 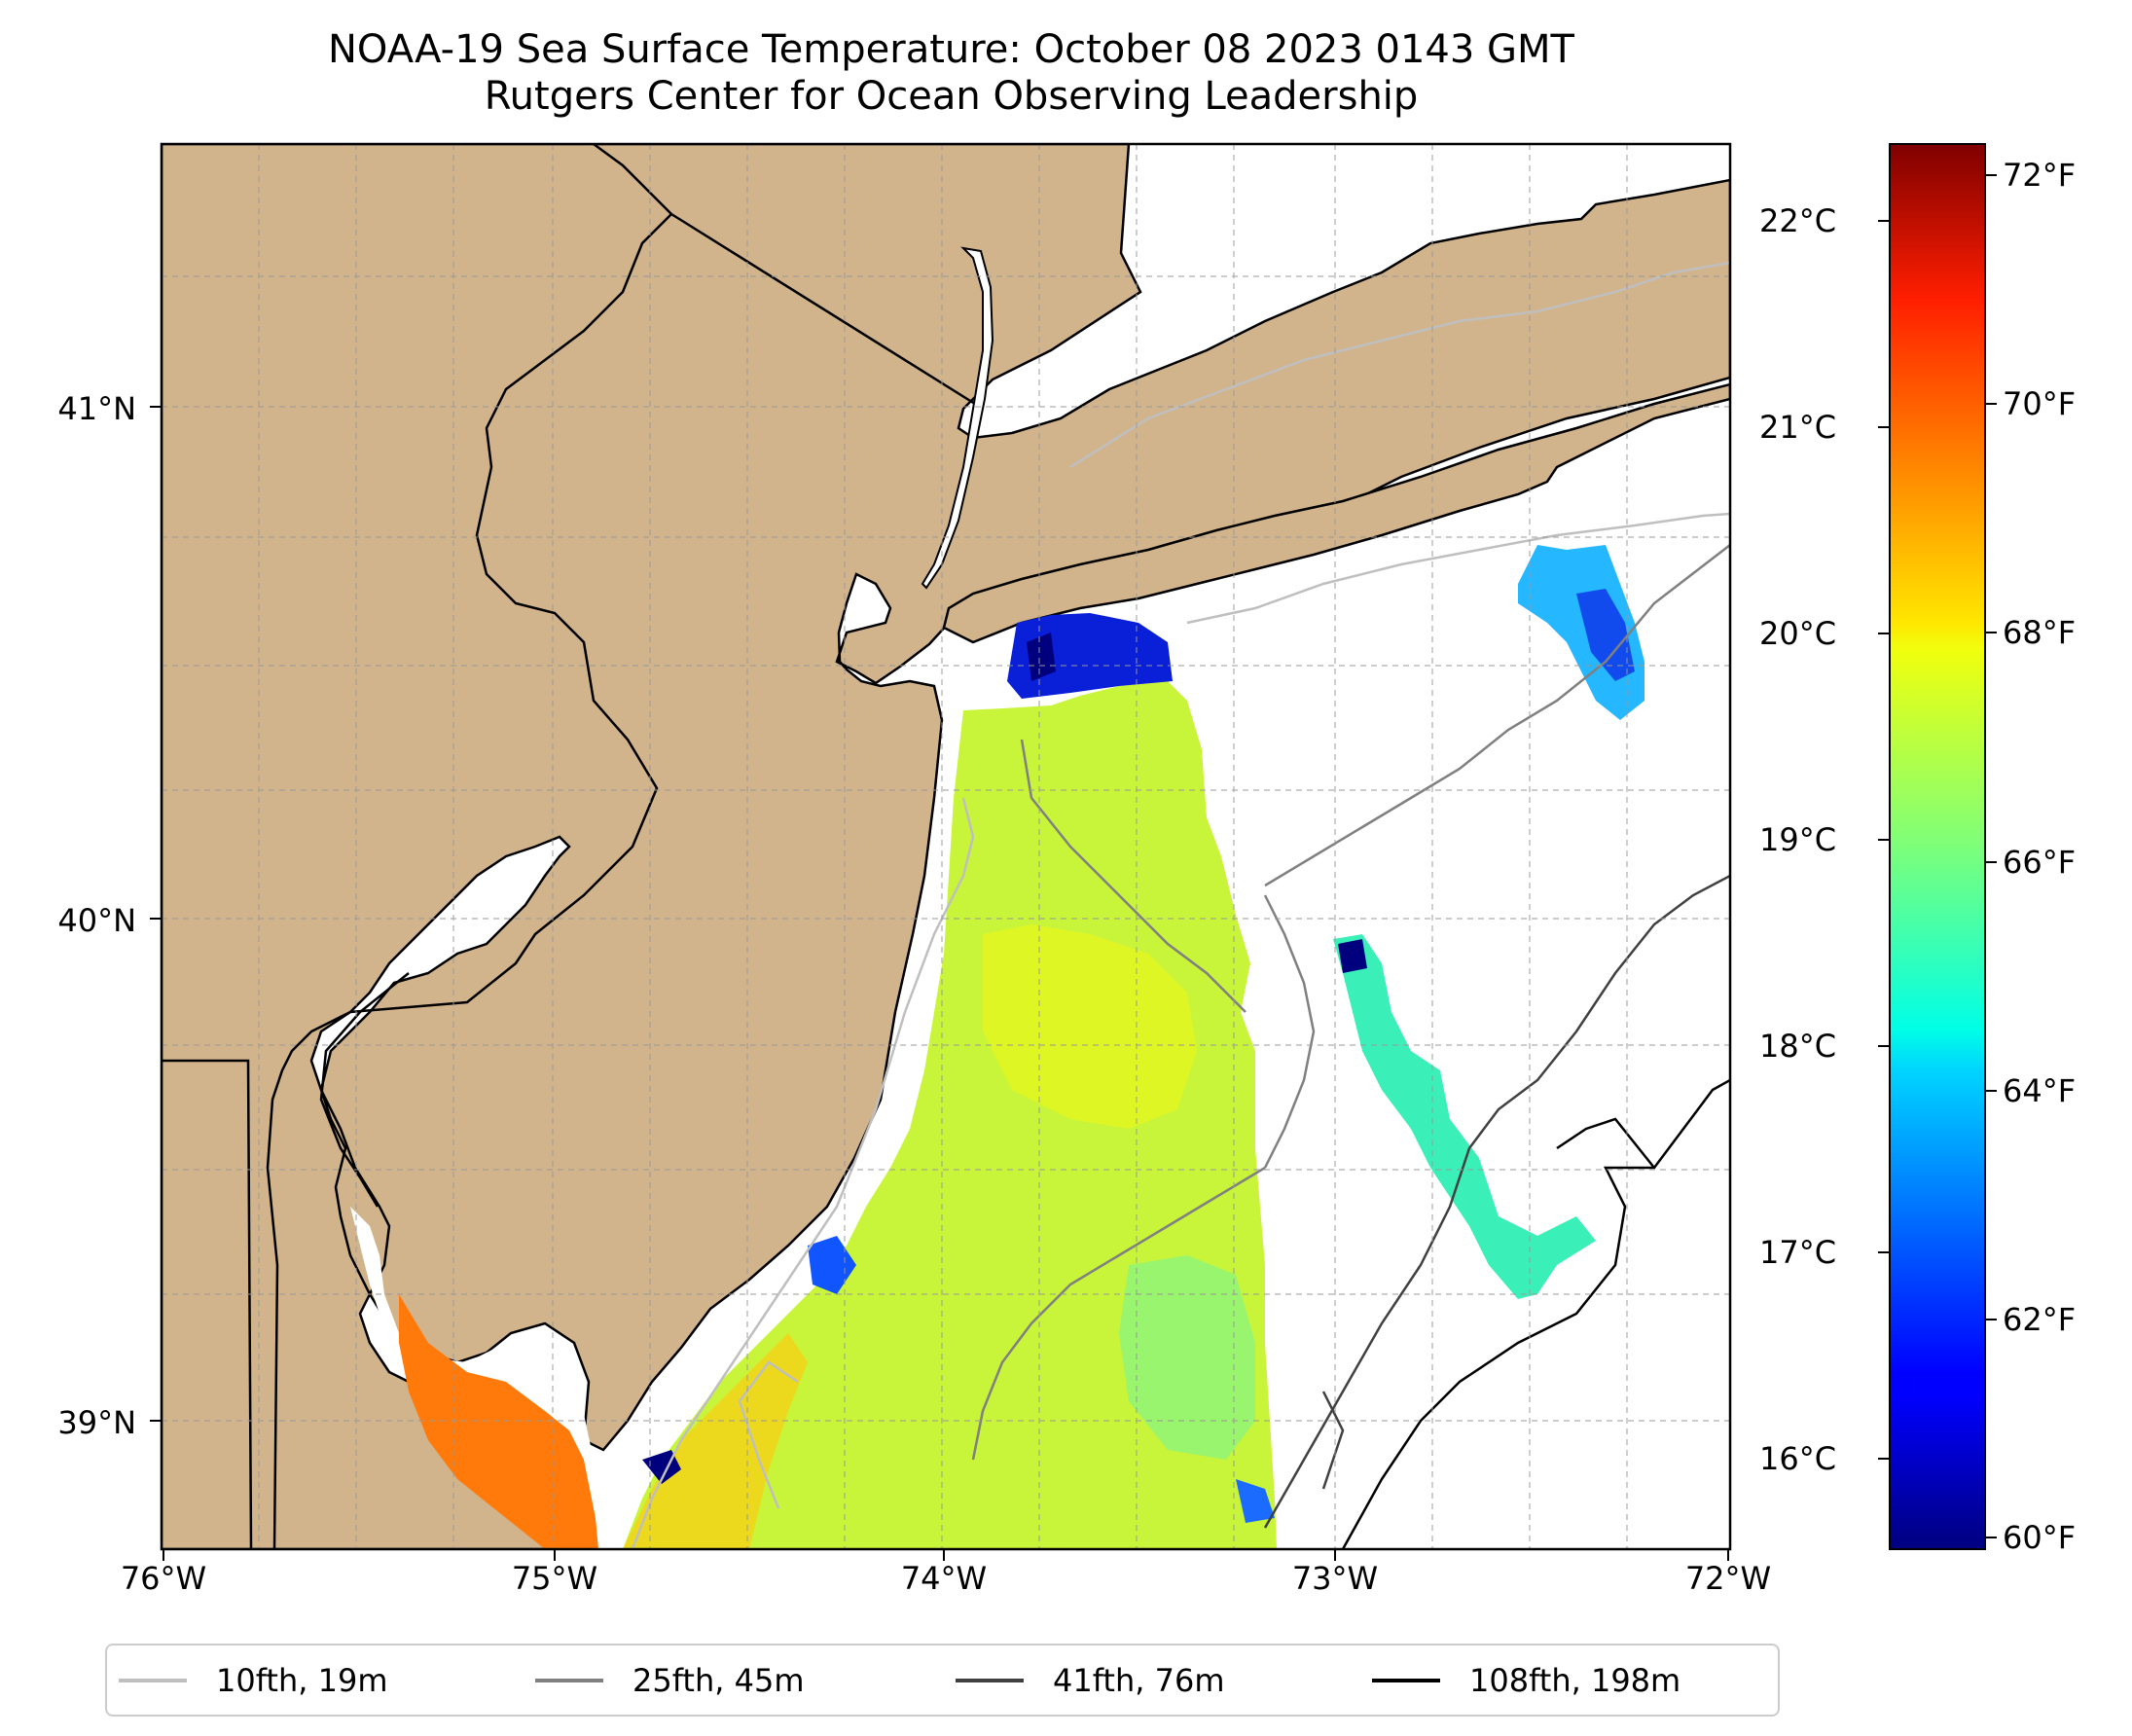 I want to click on y-tick-label: 40°N, so click(x=97, y=921).